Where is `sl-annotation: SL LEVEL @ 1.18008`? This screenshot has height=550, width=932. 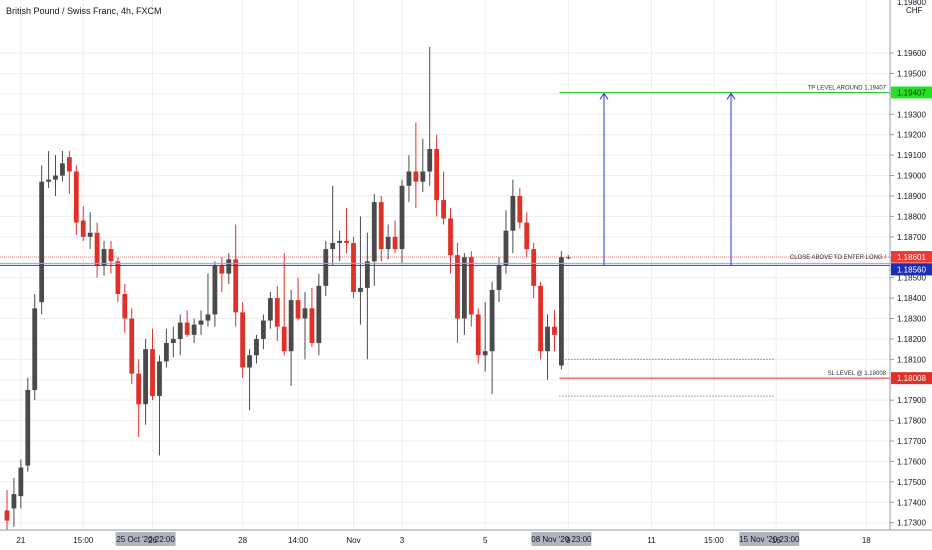 sl-annotation: SL LEVEL @ 1.18008 is located at coordinates (857, 374).